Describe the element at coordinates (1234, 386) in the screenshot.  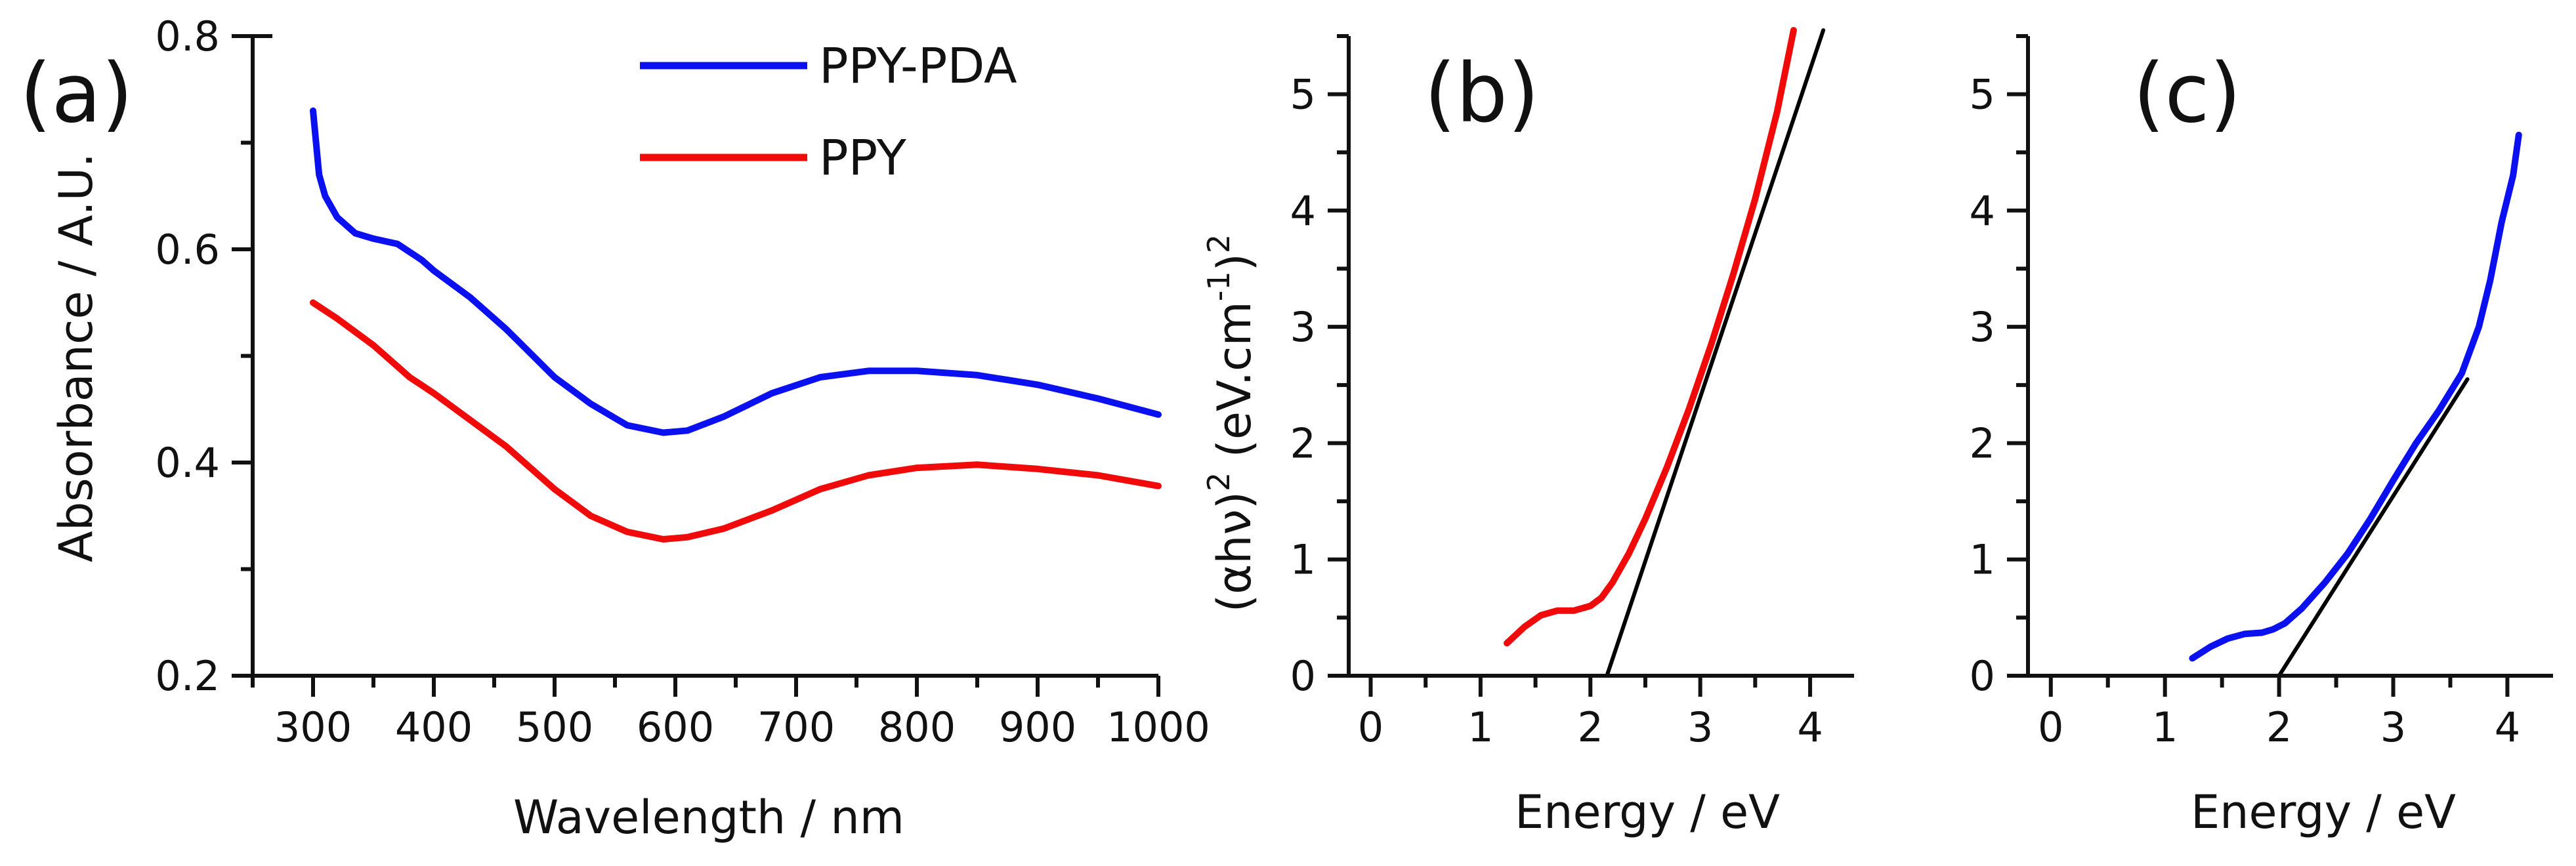
I see `ylabel-part-units: (eV.cm` at that location.